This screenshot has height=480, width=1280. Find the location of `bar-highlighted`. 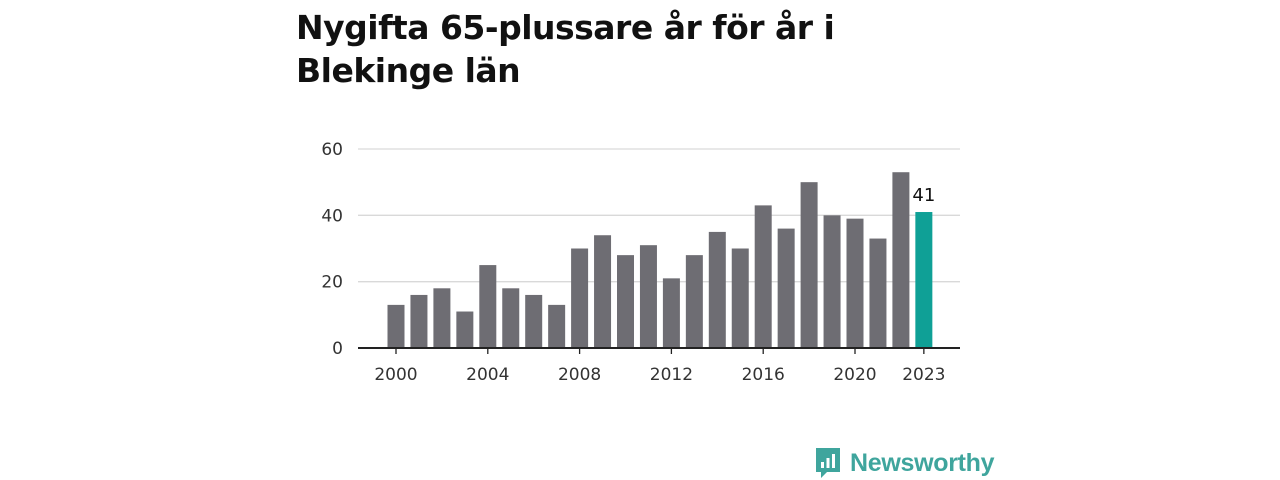

bar-highlighted is located at coordinates (924, 280).